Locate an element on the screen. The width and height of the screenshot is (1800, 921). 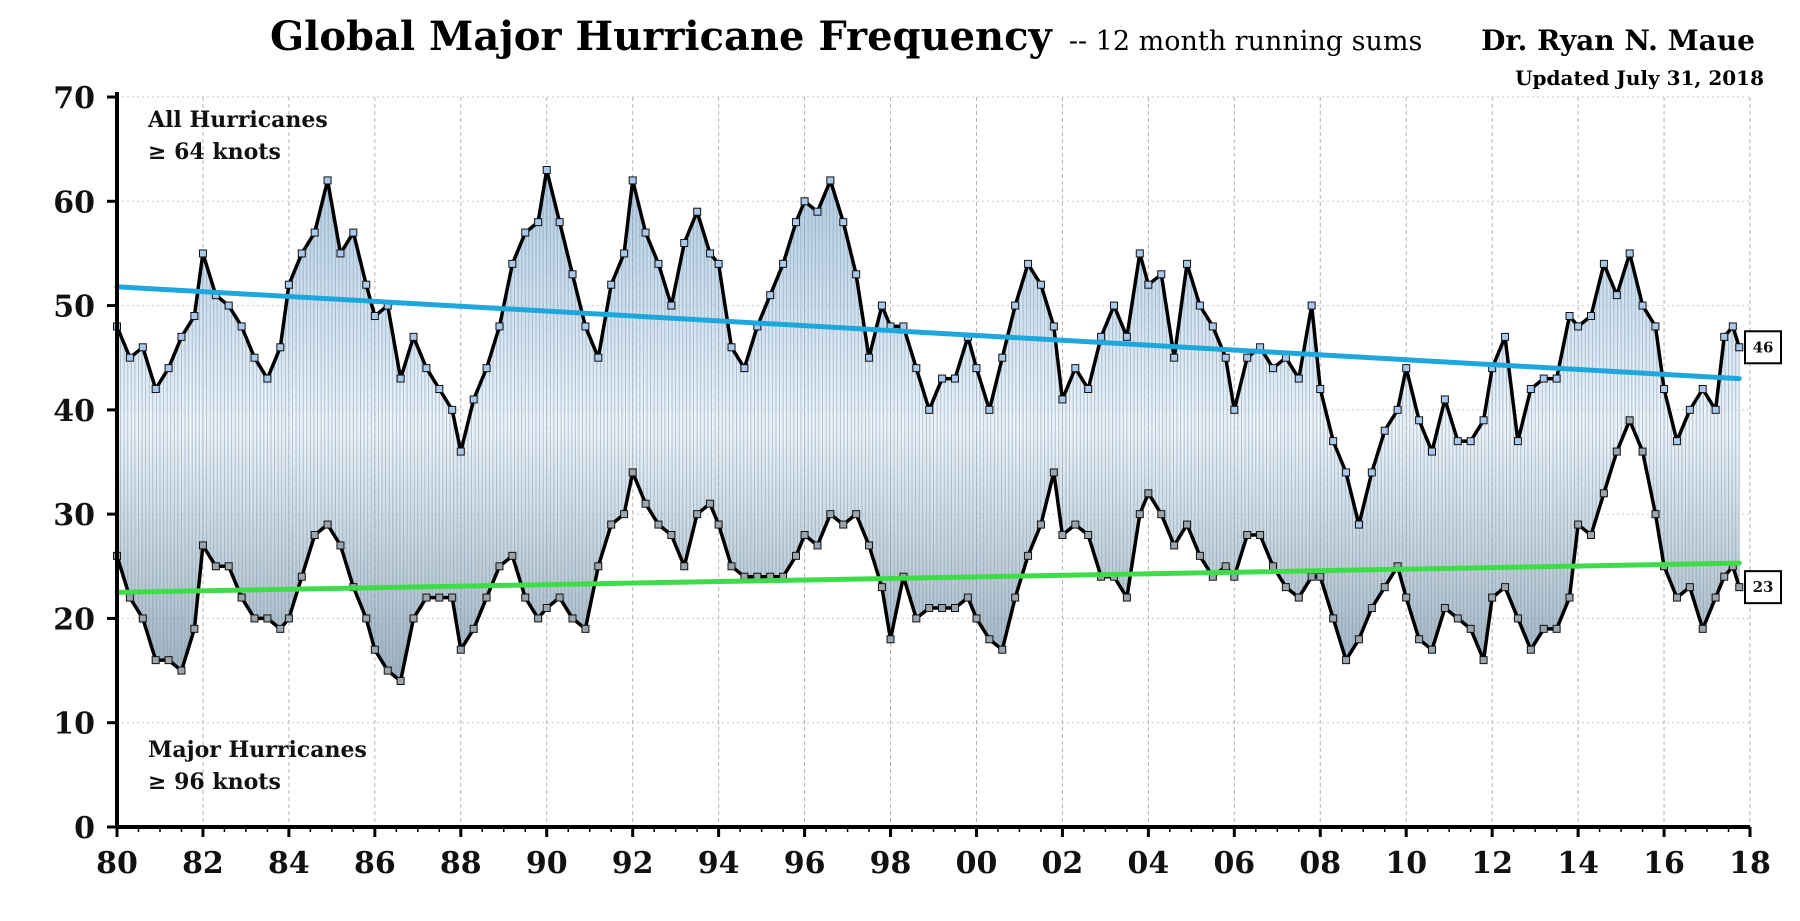
end-label-text-all: 46 is located at coordinates (1763, 347).